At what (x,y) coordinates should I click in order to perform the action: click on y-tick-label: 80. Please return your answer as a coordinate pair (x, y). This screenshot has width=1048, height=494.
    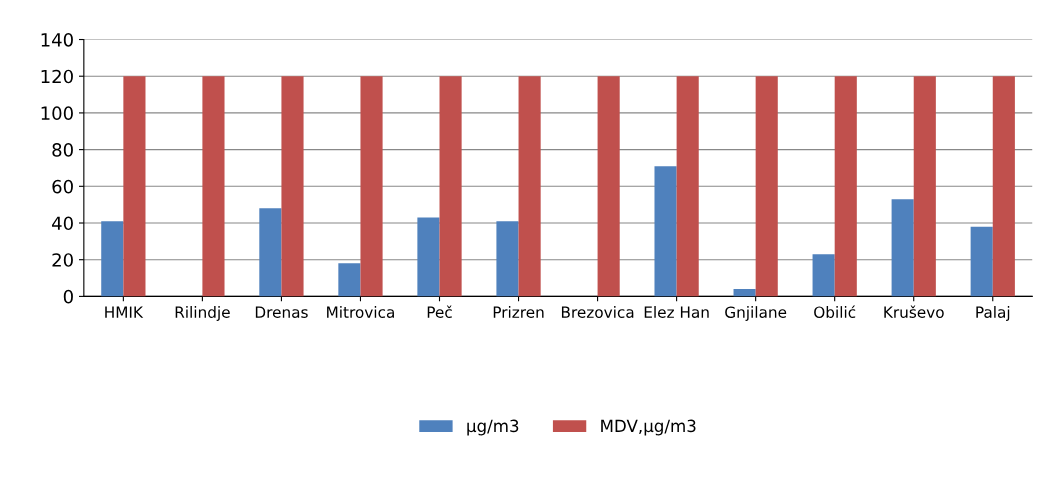
    Looking at the image, I should click on (62, 150).